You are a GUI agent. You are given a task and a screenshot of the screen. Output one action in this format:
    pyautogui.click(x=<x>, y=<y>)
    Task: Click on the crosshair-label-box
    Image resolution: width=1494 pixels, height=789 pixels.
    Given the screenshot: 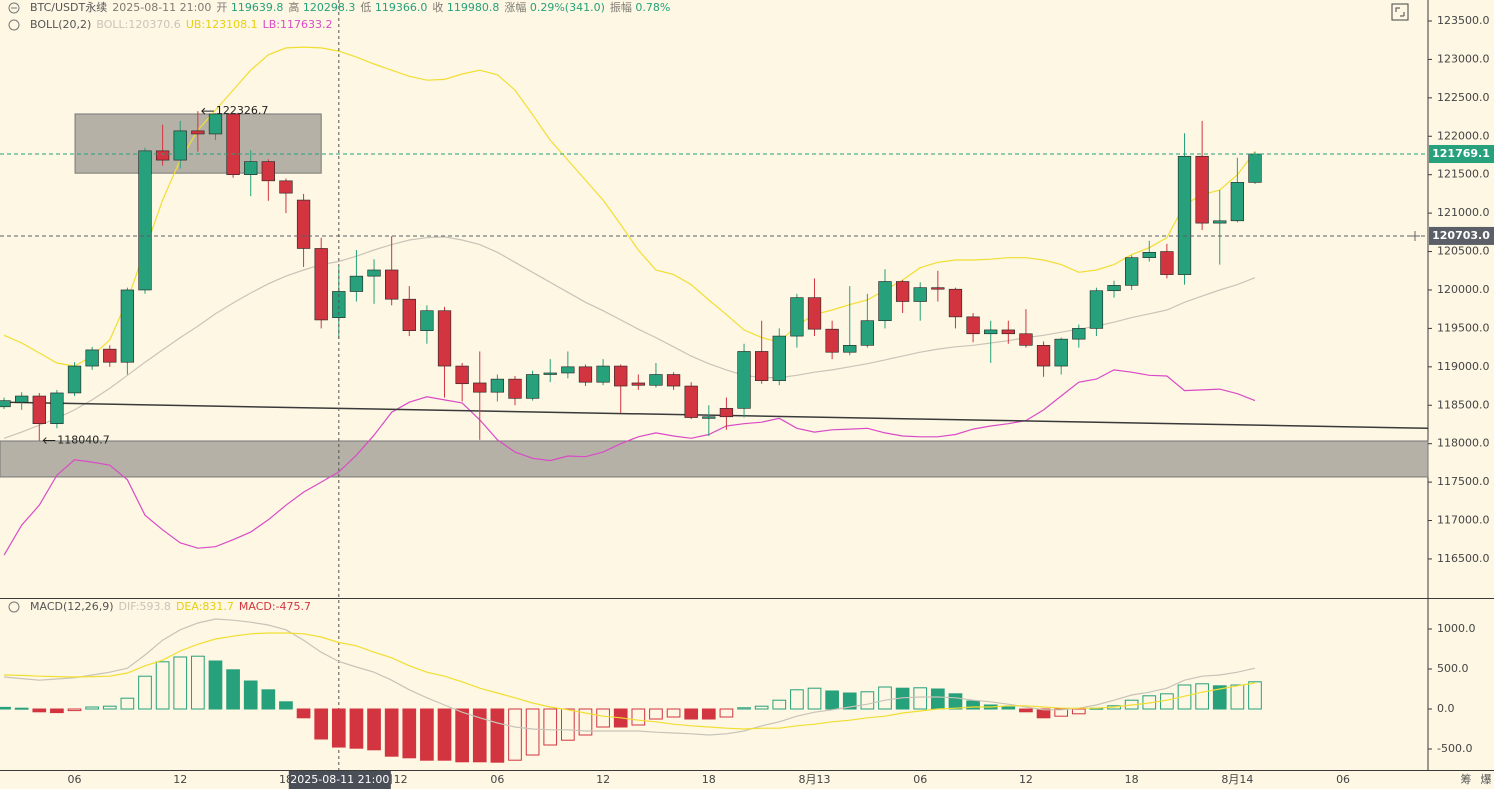 What is the action you would take?
    pyautogui.click(x=339, y=780)
    